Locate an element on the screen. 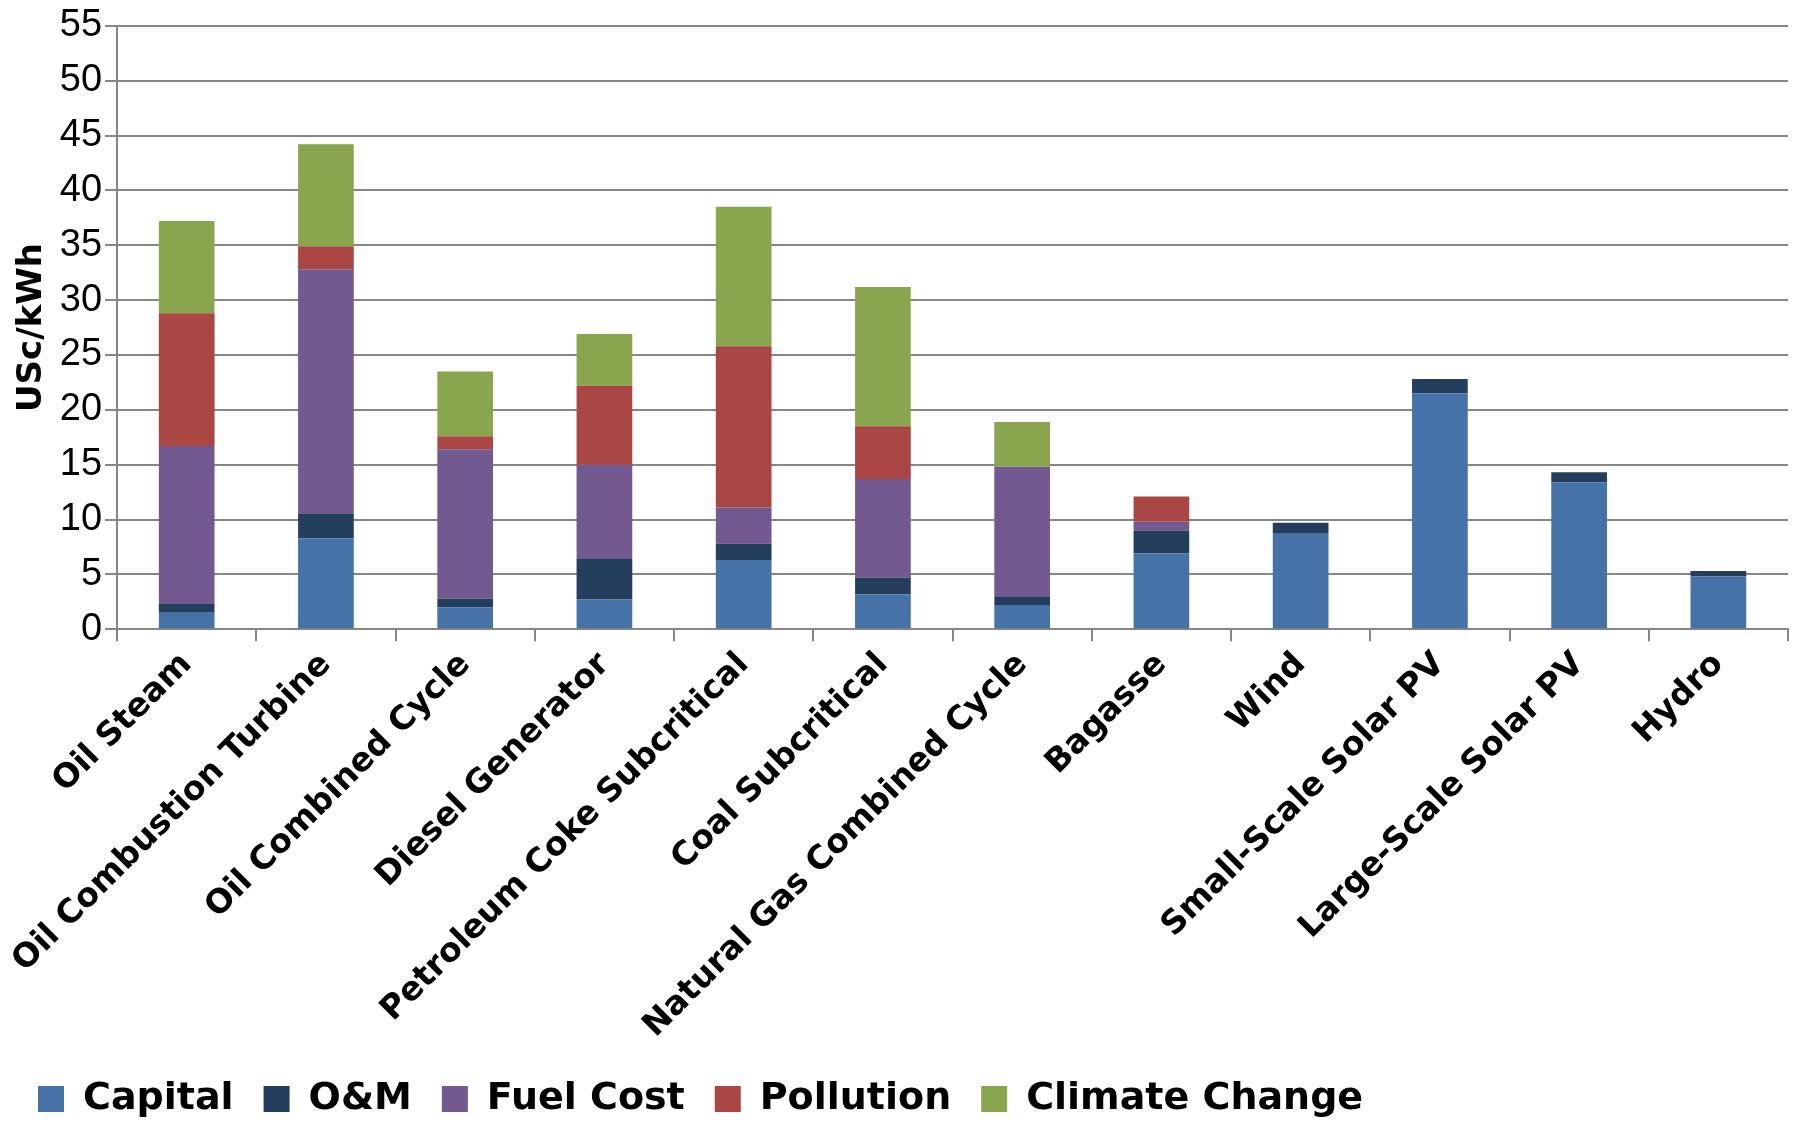 The height and width of the screenshot is (1128, 1808). y-tick-label: 20 is located at coordinates (81, 407).